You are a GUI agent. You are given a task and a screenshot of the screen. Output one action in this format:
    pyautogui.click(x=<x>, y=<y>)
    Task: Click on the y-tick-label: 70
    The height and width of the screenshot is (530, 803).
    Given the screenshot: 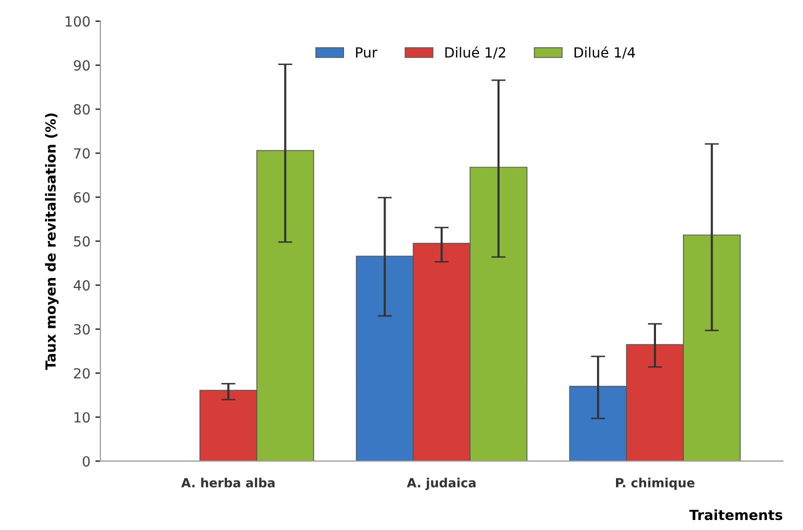 What is the action you would take?
    pyautogui.click(x=82, y=153)
    